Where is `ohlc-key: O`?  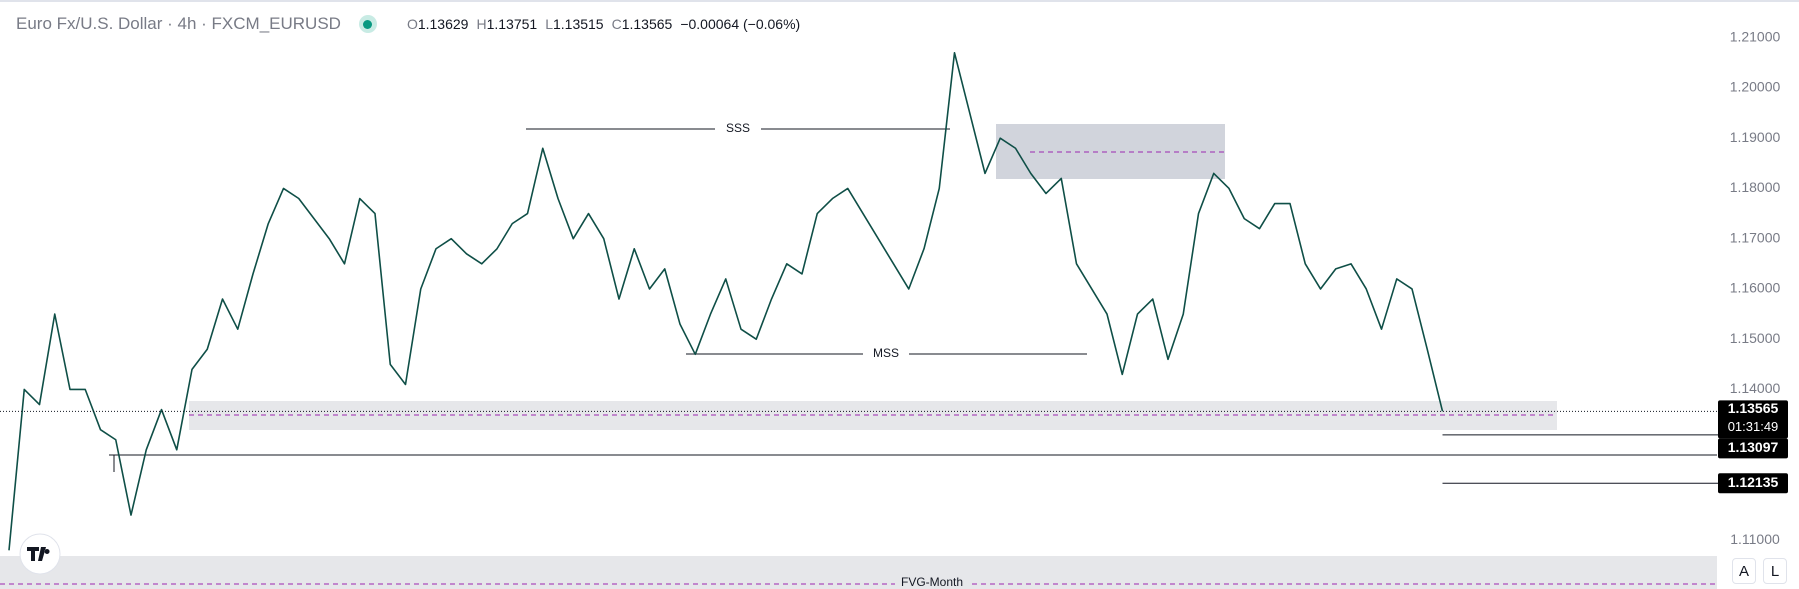
ohlc-key: O is located at coordinates (412, 24).